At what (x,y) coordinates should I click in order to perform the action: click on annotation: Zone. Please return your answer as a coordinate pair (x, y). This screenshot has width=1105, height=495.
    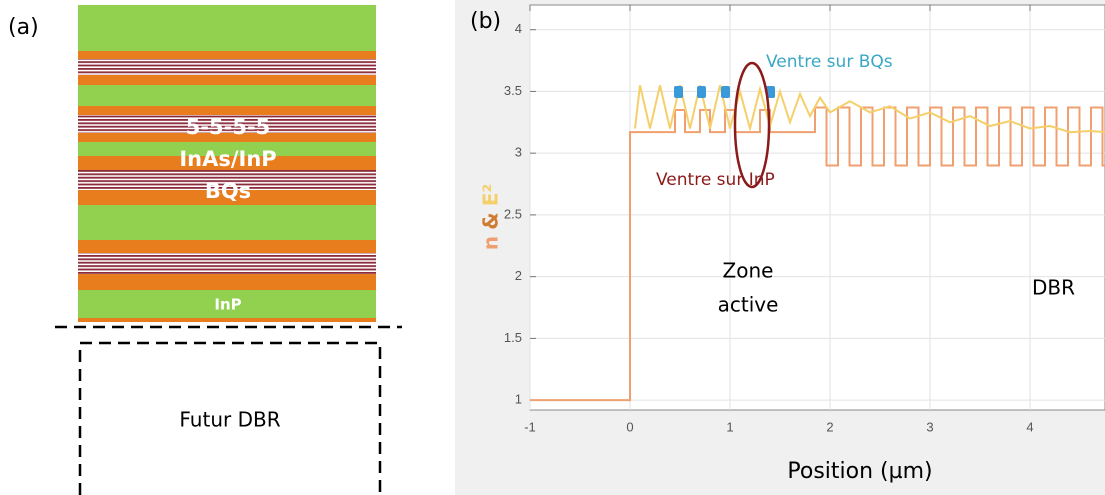
    Looking at the image, I should click on (748, 271).